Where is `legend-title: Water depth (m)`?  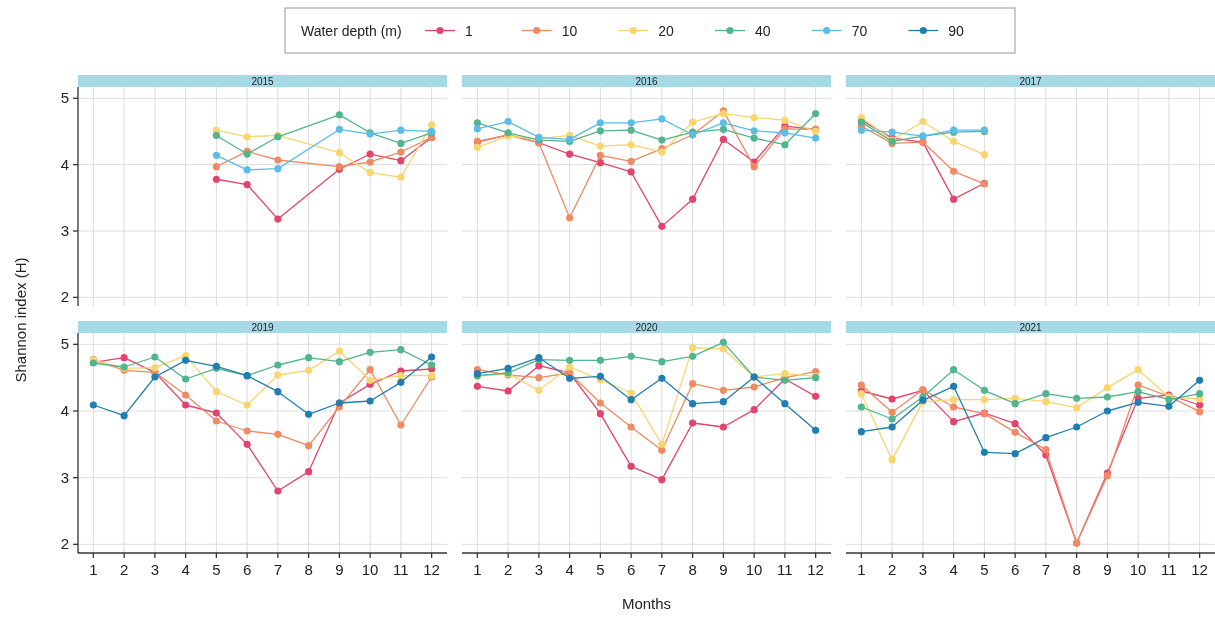 legend-title: Water depth (m) is located at coordinates (351, 31).